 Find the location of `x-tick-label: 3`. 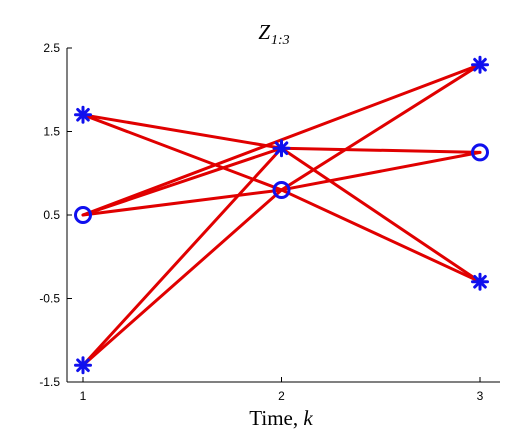

x-tick-label: 3 is located at coordinates (480, 396).